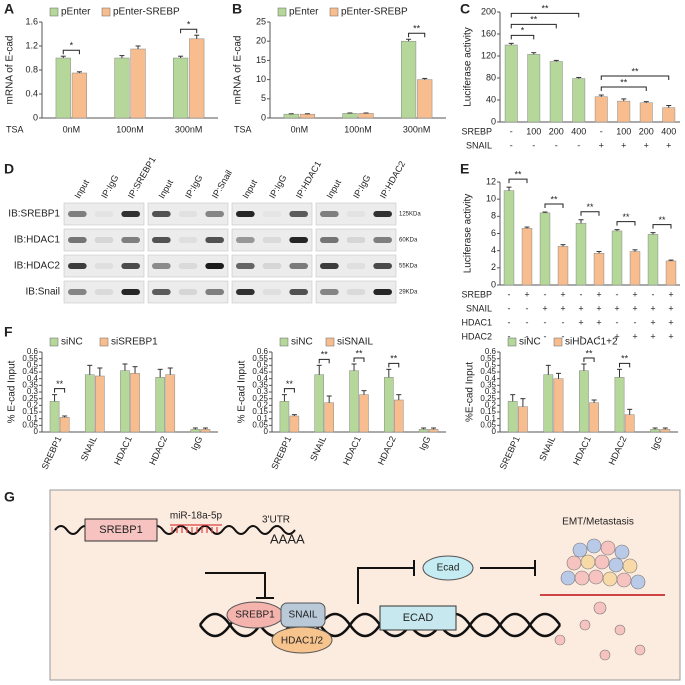 Image resolution: width=685 pixels, height=685 pixels. I want to click on sig-label: *, so click(72, 46).